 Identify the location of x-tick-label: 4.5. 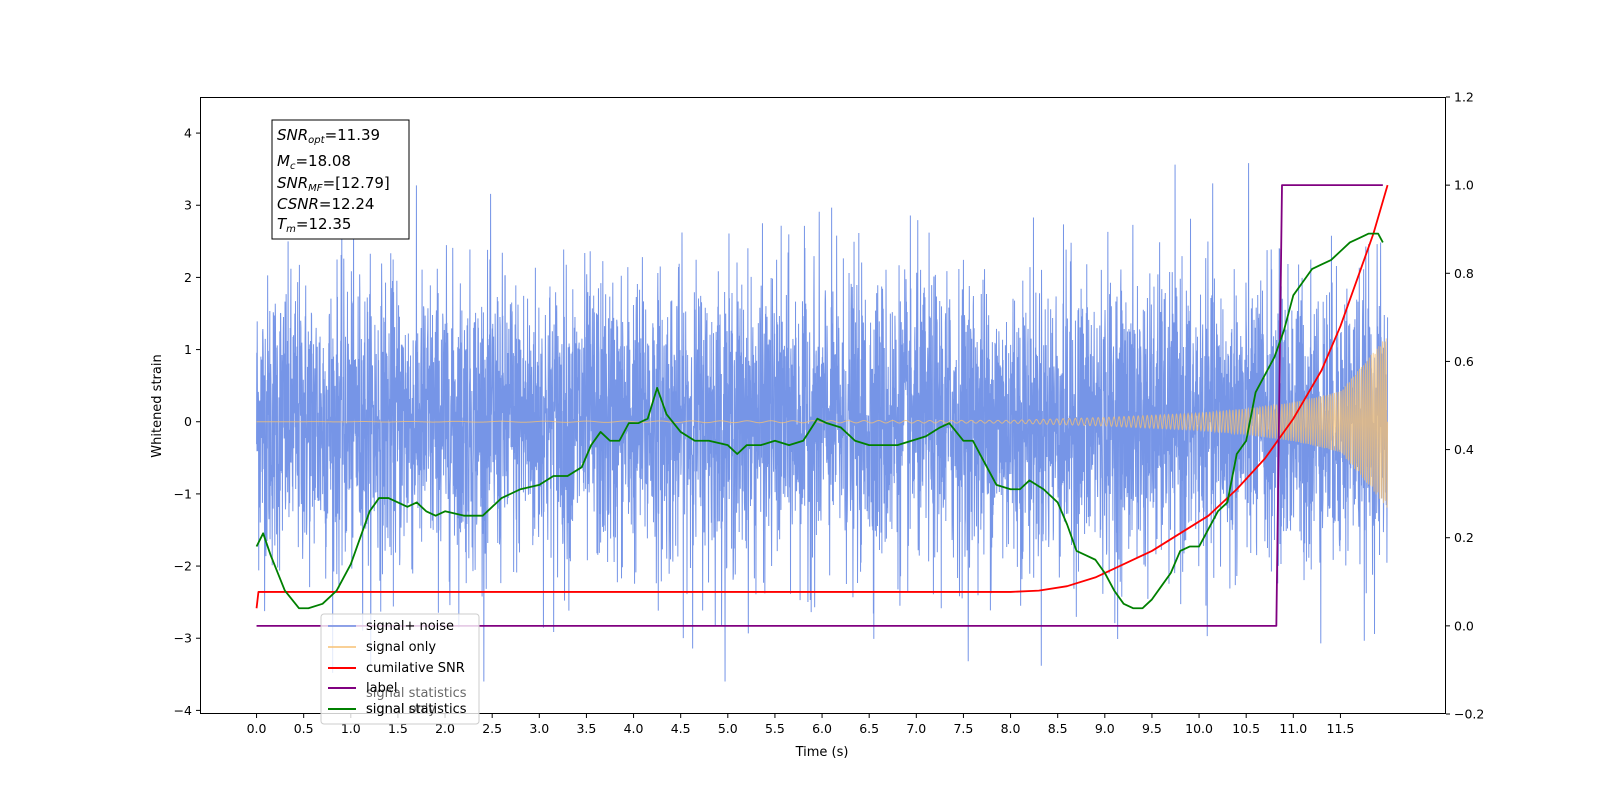
(681, 728).